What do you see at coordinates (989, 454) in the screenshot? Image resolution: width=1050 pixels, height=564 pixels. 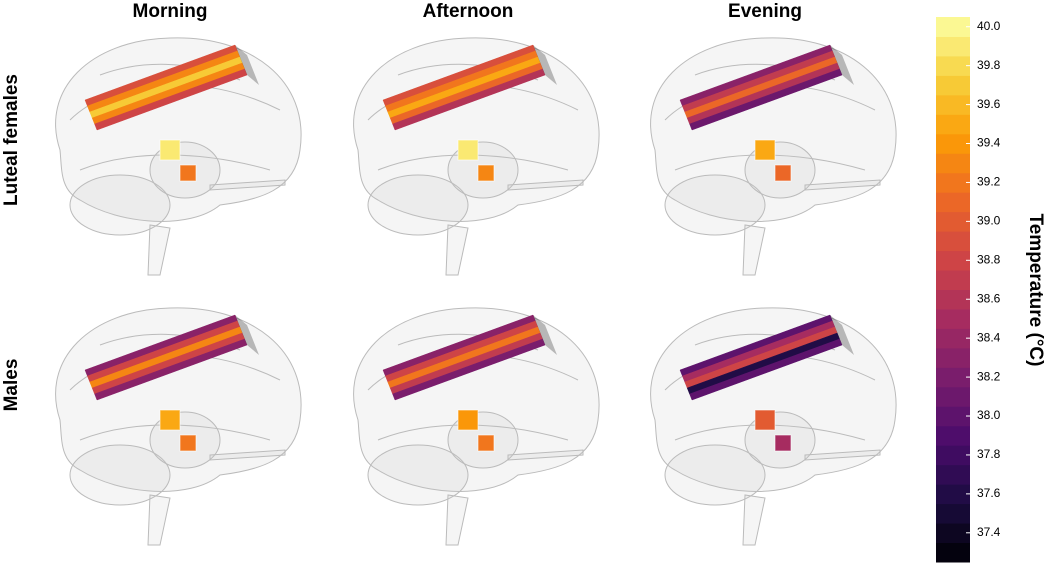 I see `tick-label: 37.8` at bounding box center [989, 454].